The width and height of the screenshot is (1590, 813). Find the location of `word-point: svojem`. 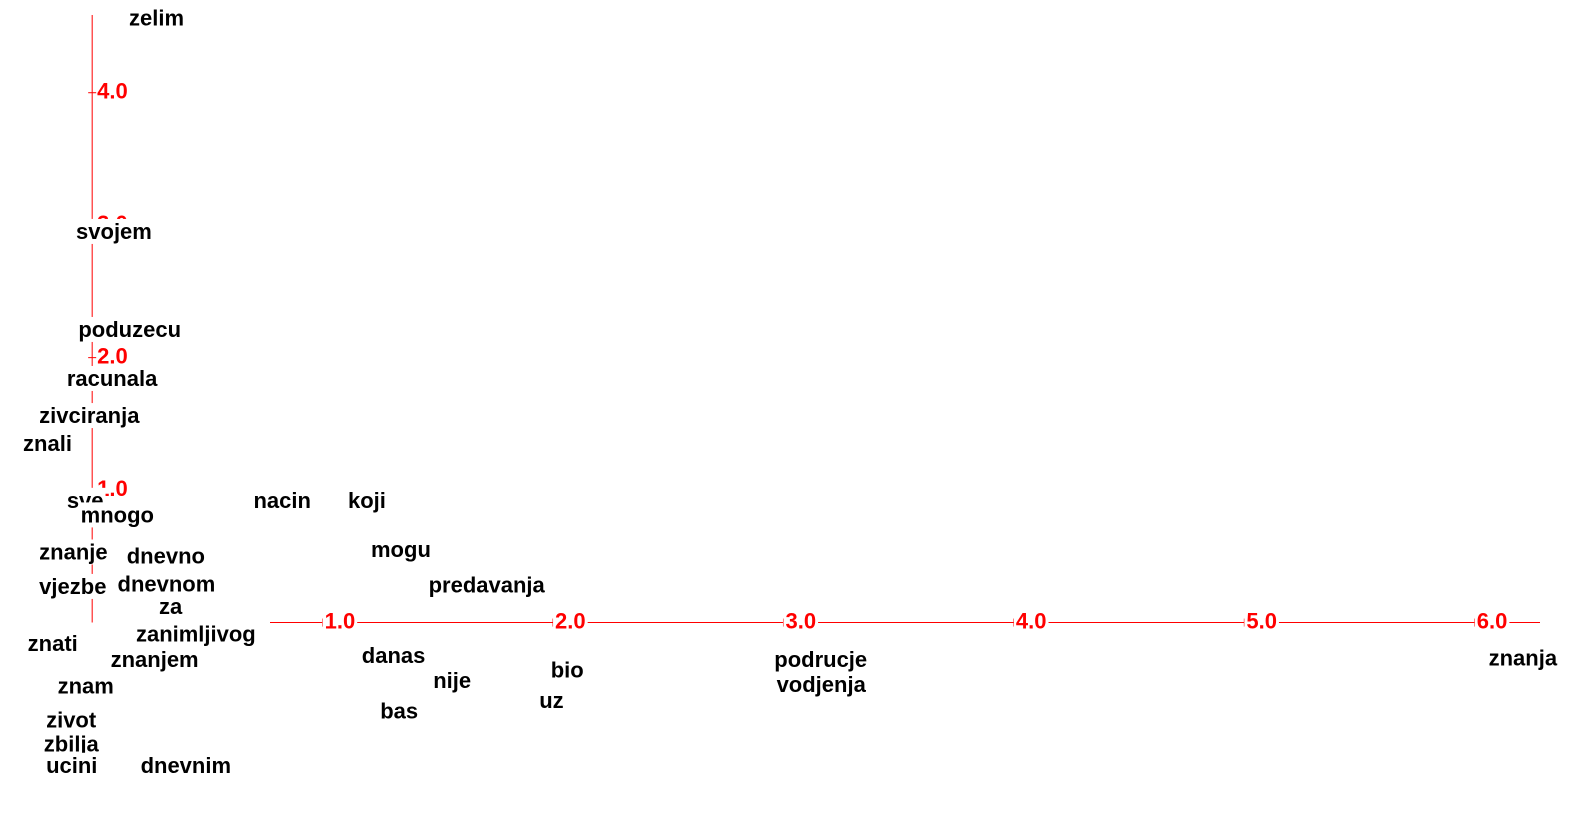

word-point: svojem is located at coordinates (114, 231).